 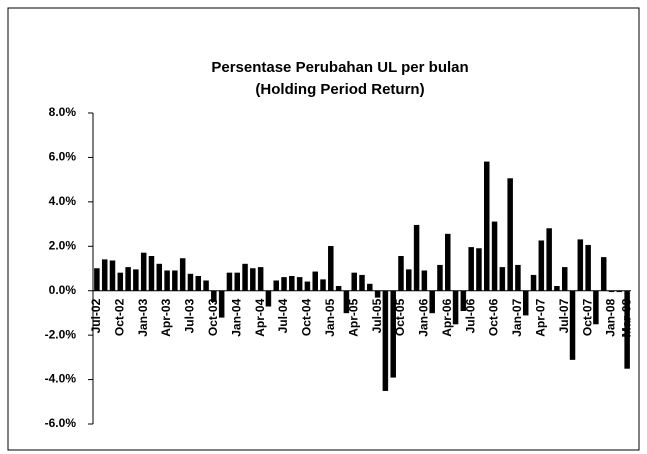 What do you see at coordinates (61, 379) in the screenshot?
I see `y-tick-label: -4.0%` at bounding box center [61, 379].